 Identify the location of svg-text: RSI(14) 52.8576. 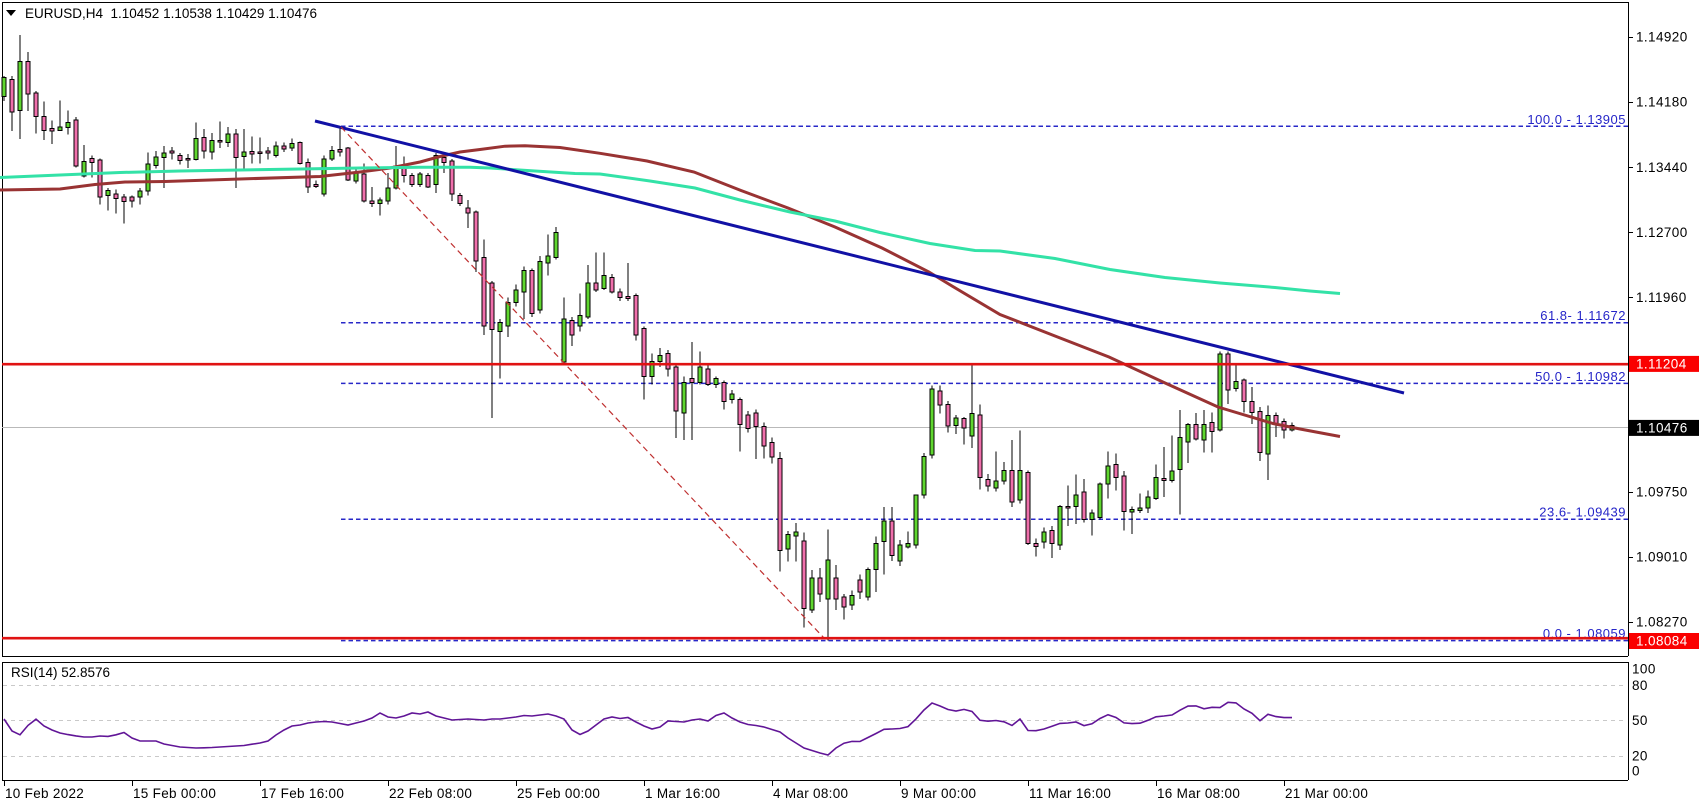
(60, 672).